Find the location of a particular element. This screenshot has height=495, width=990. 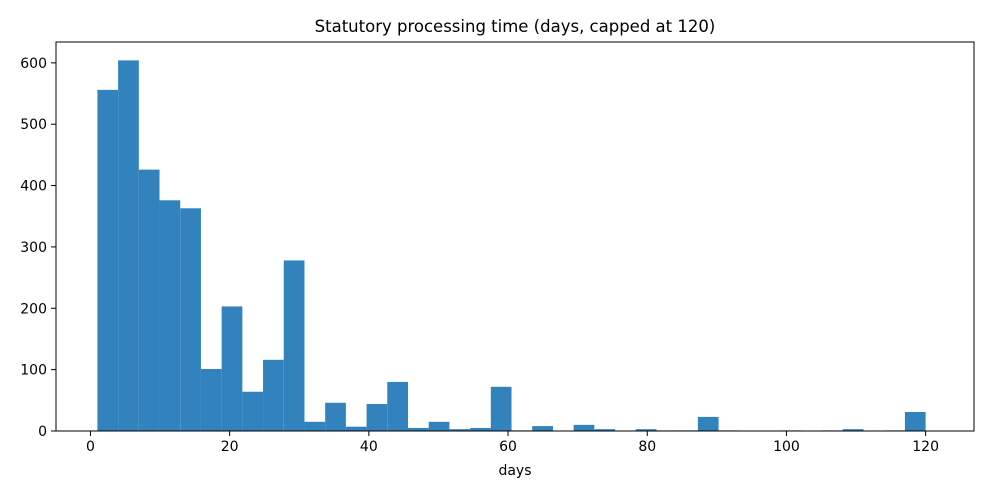

x-tick-label: 40 is located at coordinates (369, 447).